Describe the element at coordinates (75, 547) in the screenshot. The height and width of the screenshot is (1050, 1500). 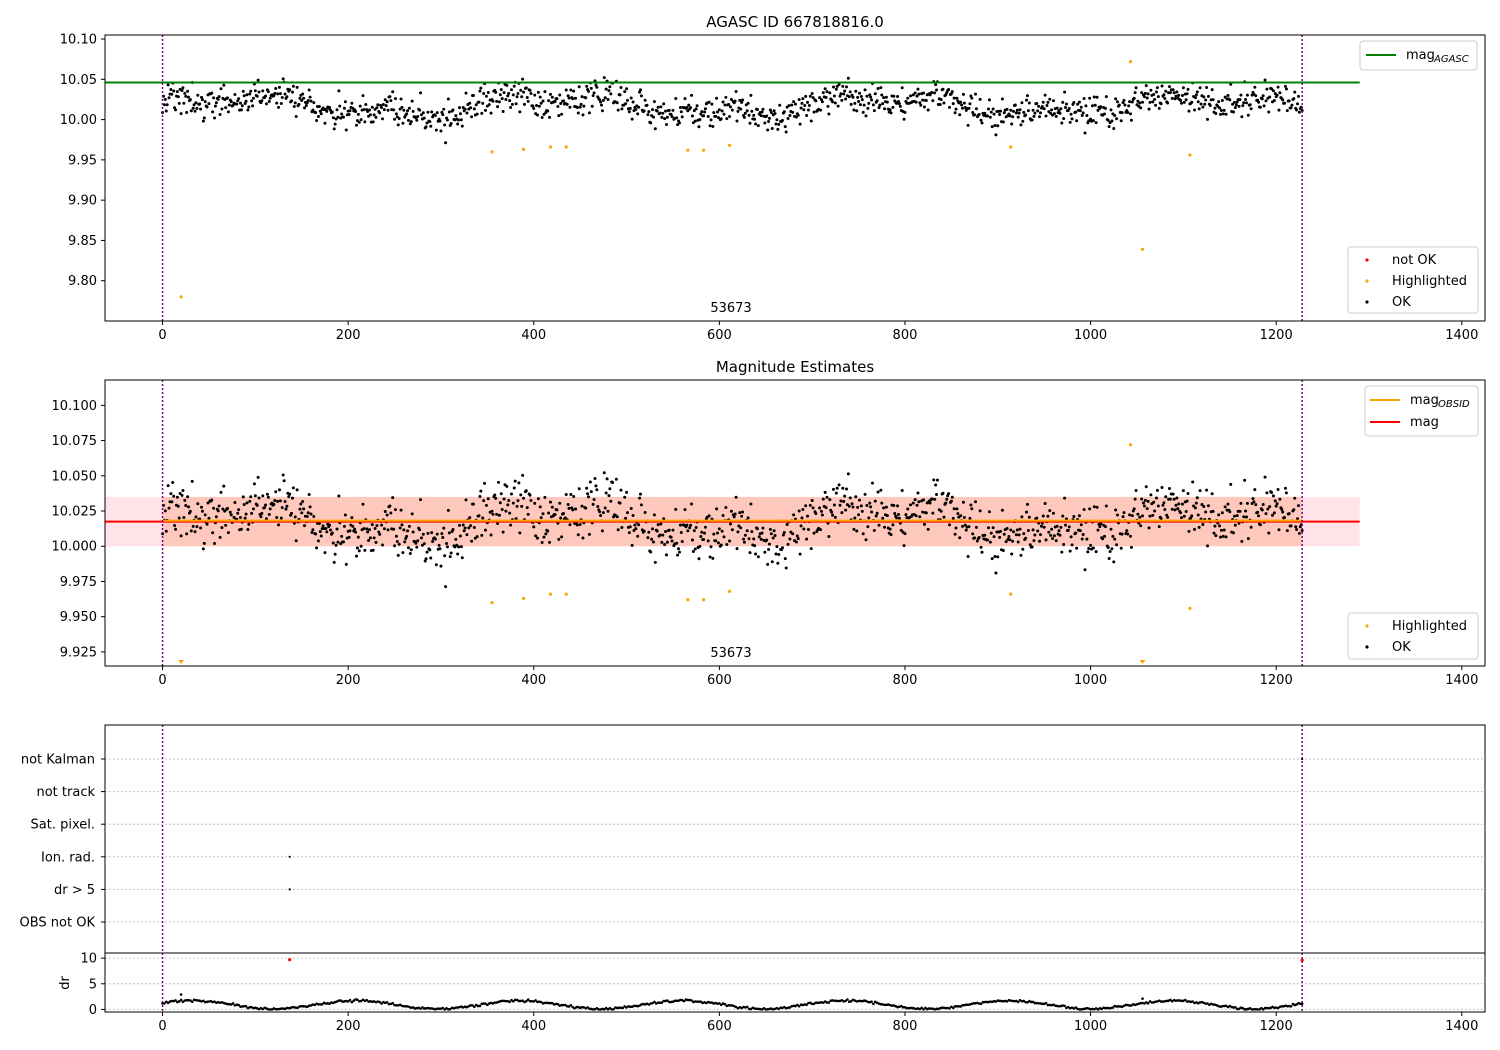
I see `ytick-label: 10.000` at that location.